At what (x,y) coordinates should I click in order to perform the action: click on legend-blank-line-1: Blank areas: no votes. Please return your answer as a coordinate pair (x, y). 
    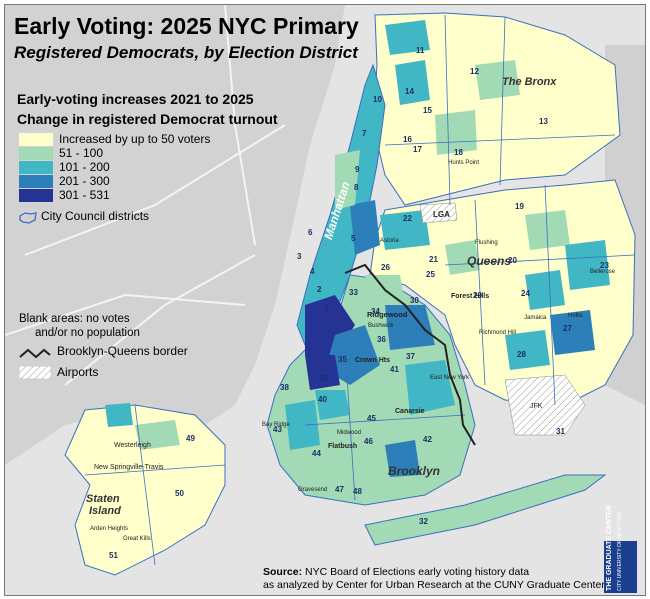
    Looking at the image, I should click on (74, 319).